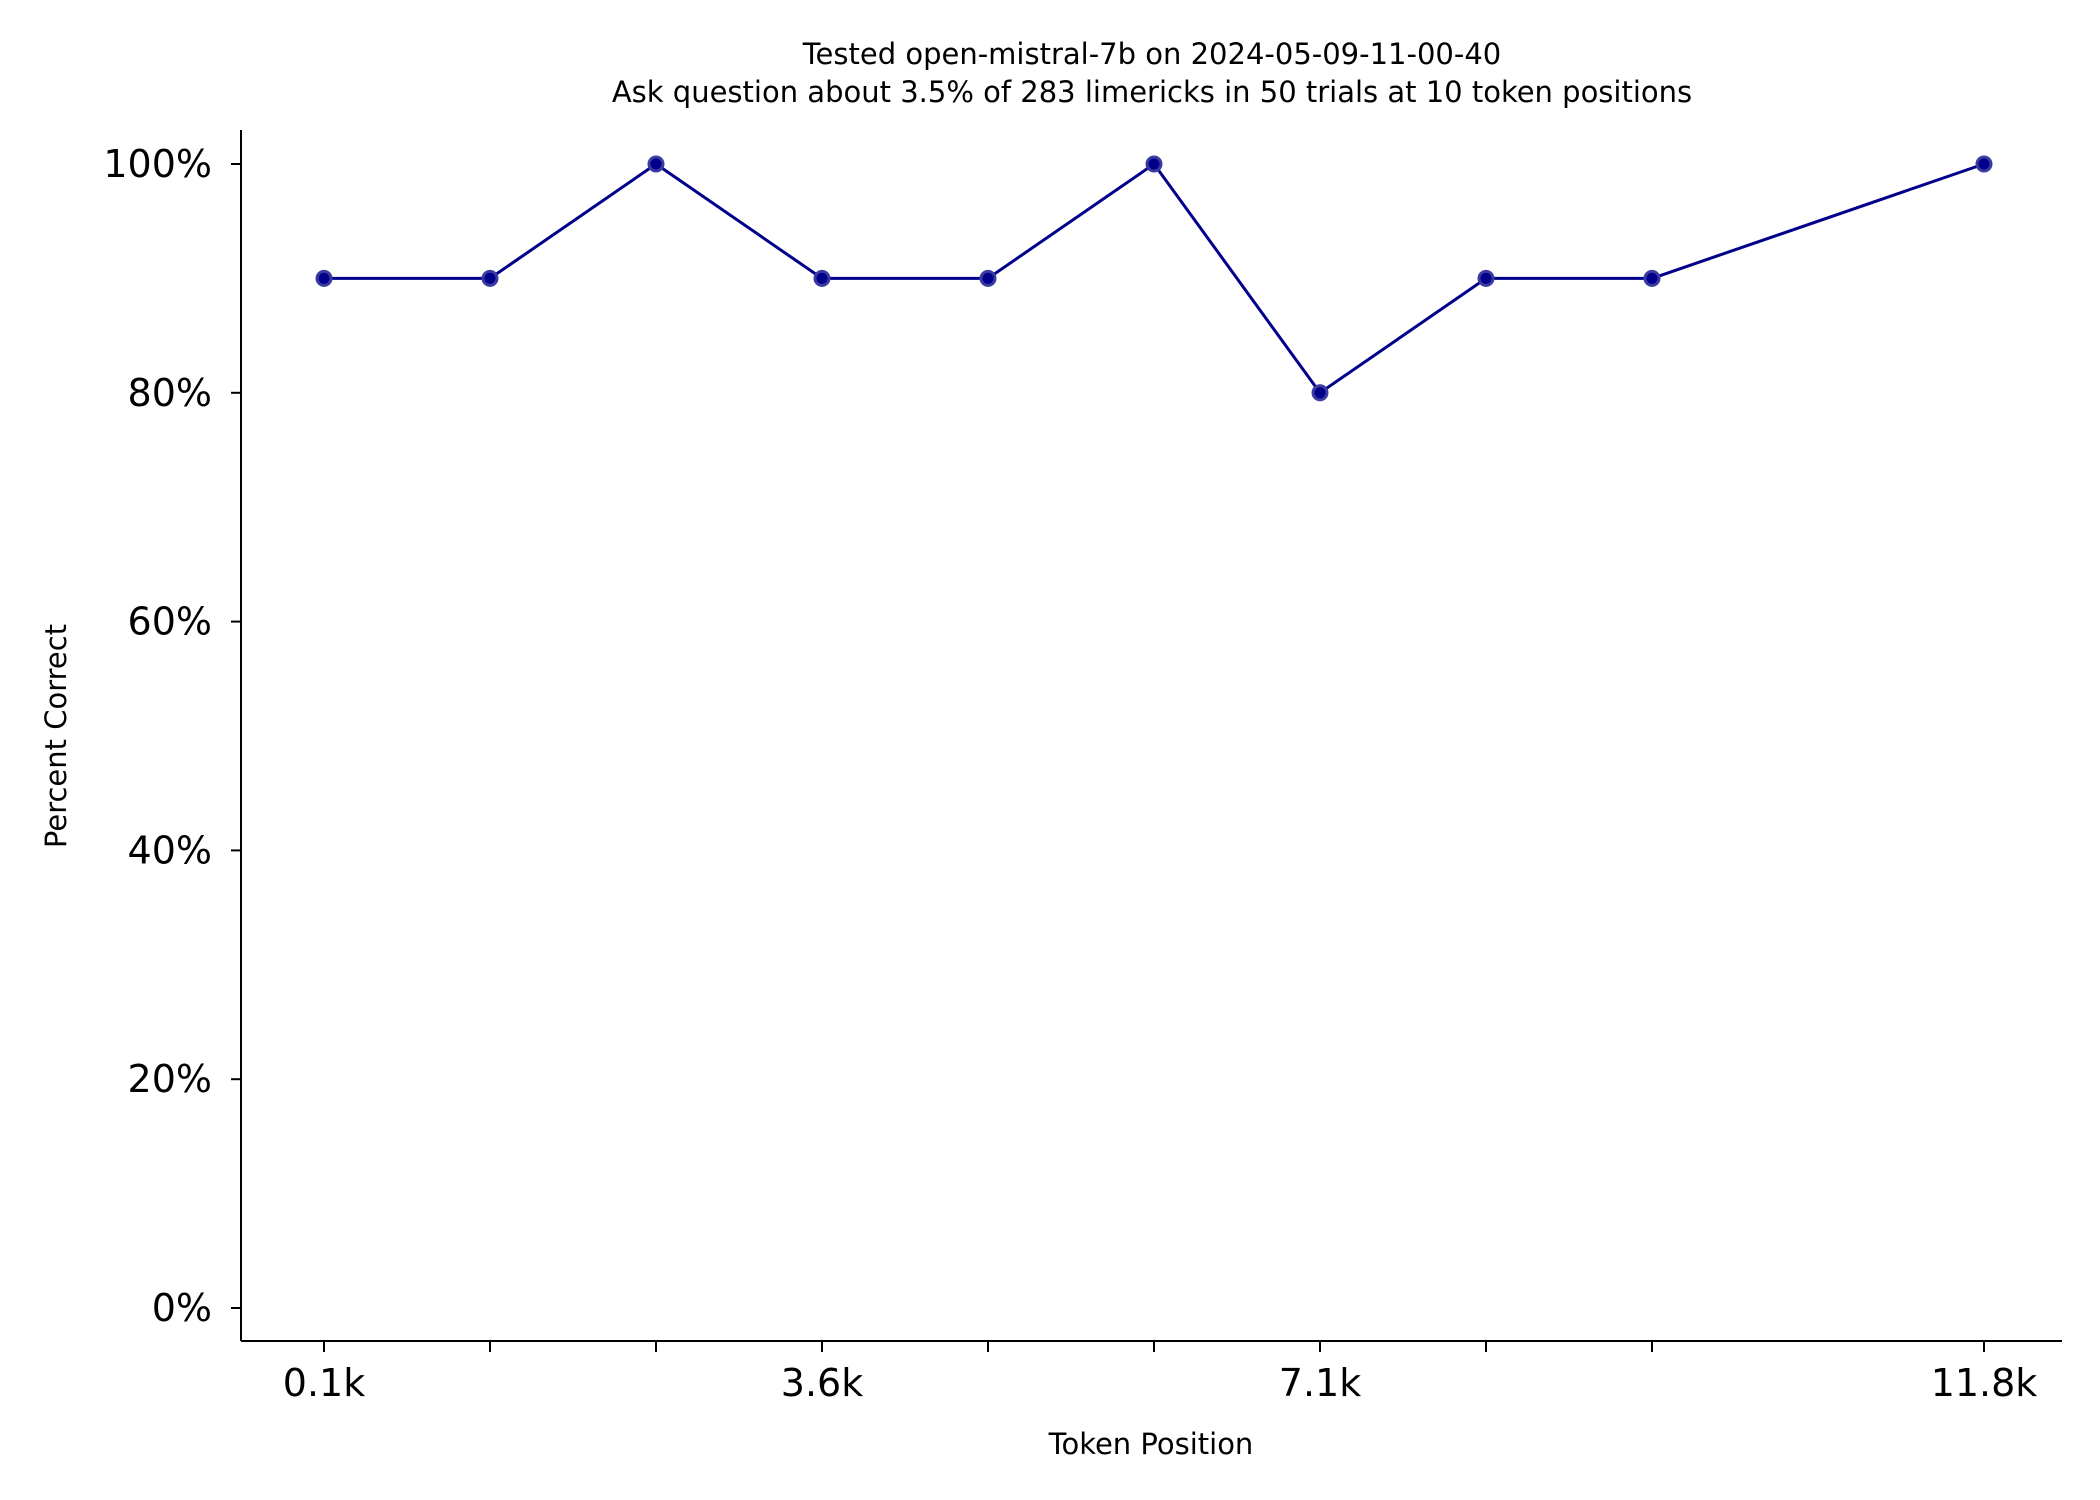 This screenshot has width=2100, height=1500. What do you see at coordinates (56, 736) in the screenshot?
I see `y-axis-label: Percent Correct` at bounding box center [56, 736].